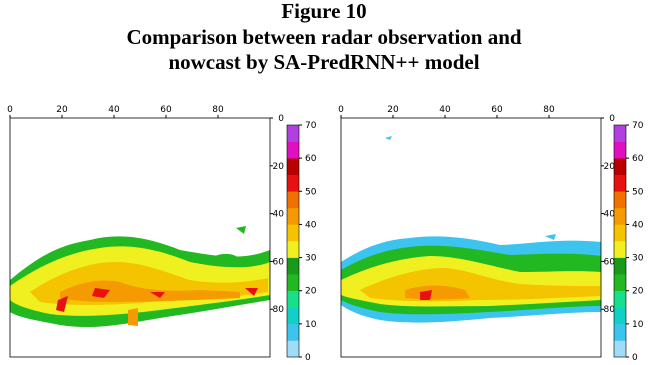 Image resolution: width=648 pixels, height=365 pixels. Describe the element at coordinates (323, 11) in the screenshot. I see `figure-label: Figure 10` at that location.